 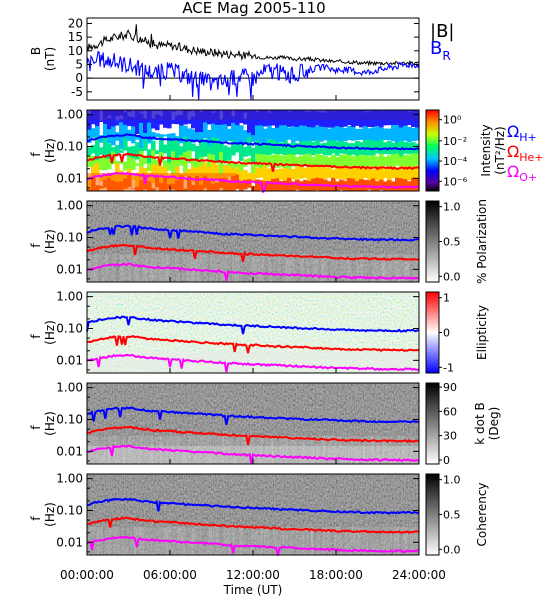 What do you see at coordinates (440, 50) in the screenshot?
I see `legend-bradial: BR` at bounding box center [440, 50].